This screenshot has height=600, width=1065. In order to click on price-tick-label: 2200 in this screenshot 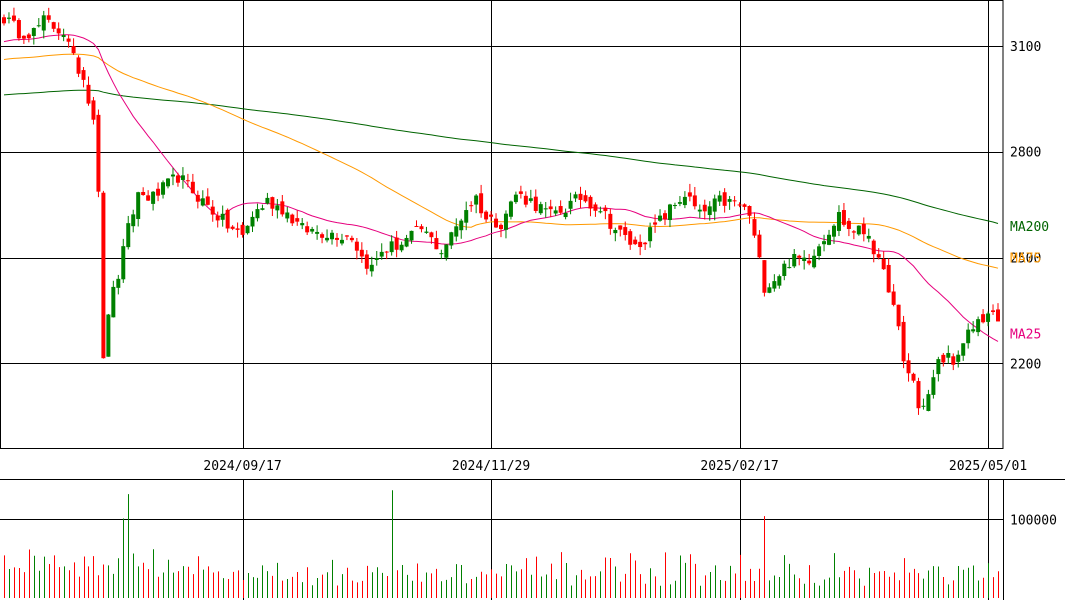, I will do `click(1025, 364)`.